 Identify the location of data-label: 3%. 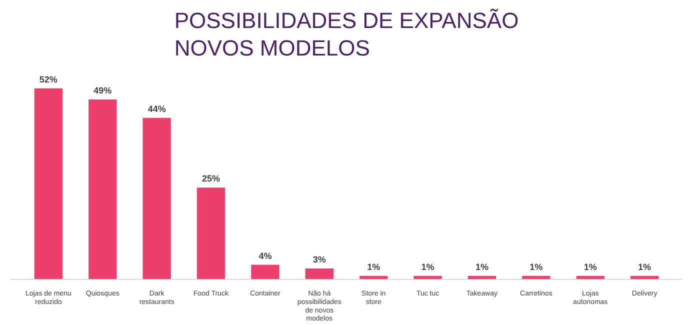
(319, 259).